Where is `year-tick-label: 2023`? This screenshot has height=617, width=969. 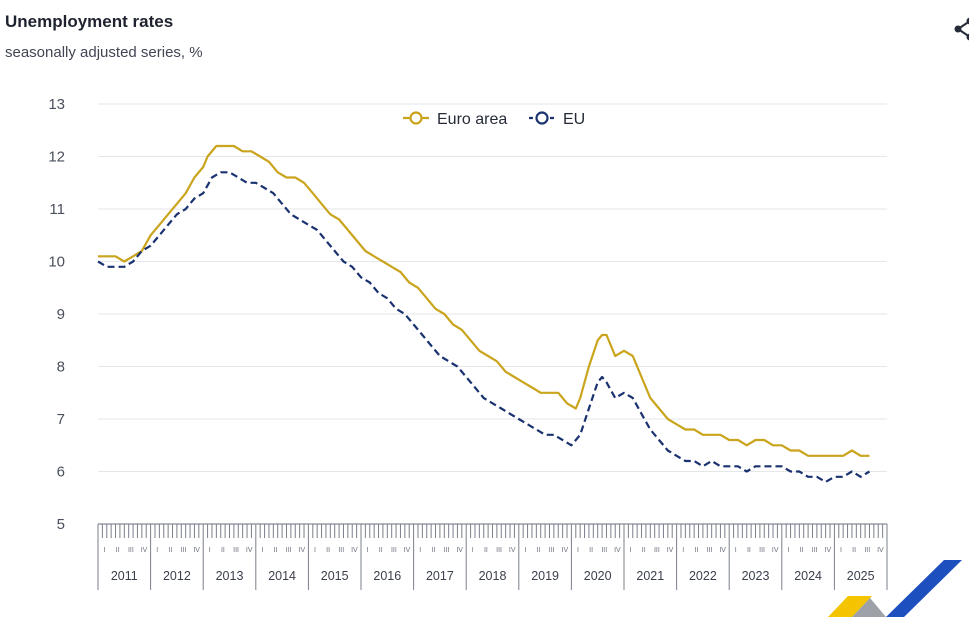 year-tick-label: 2023 is located at coordinates (756, 576).